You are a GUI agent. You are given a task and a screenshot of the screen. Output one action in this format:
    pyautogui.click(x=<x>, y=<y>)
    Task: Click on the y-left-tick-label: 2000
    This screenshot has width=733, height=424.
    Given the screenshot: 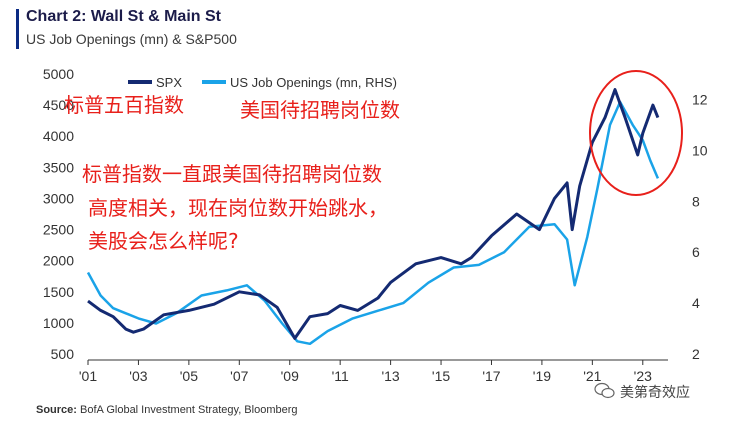 What is the action you would take?
    pyautogui.click(x=58, y=261)
    